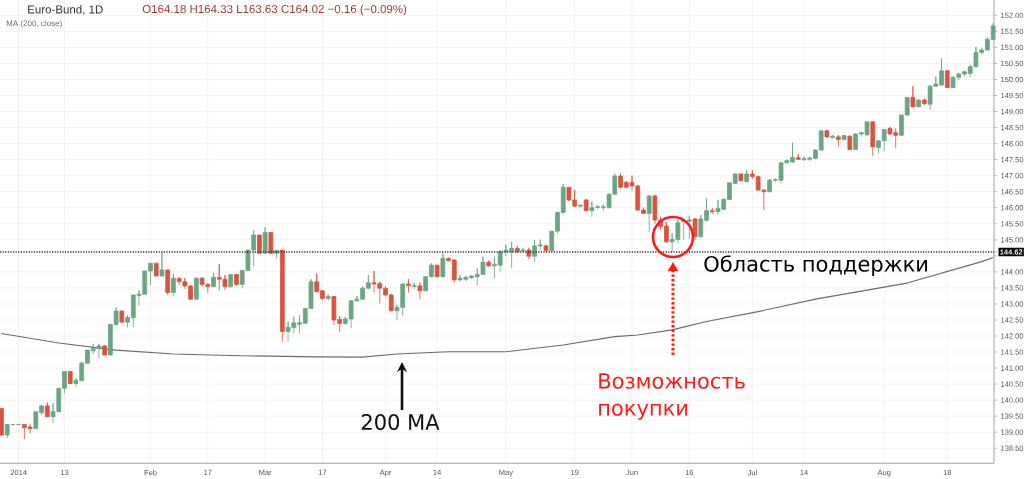 The height and width of the screenshot is (479, 1024). I want to click on annotation: Возможность покупки, so click(672, 396).